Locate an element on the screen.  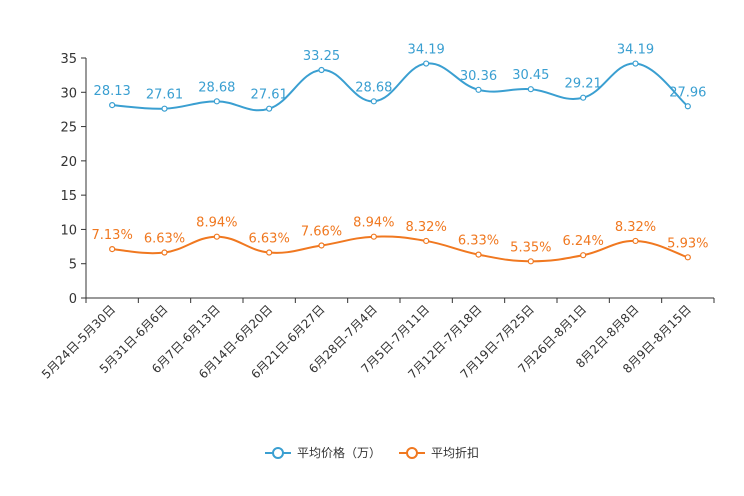
legend-label-discount: 平均折扣 is located at coordinates (455, 453).